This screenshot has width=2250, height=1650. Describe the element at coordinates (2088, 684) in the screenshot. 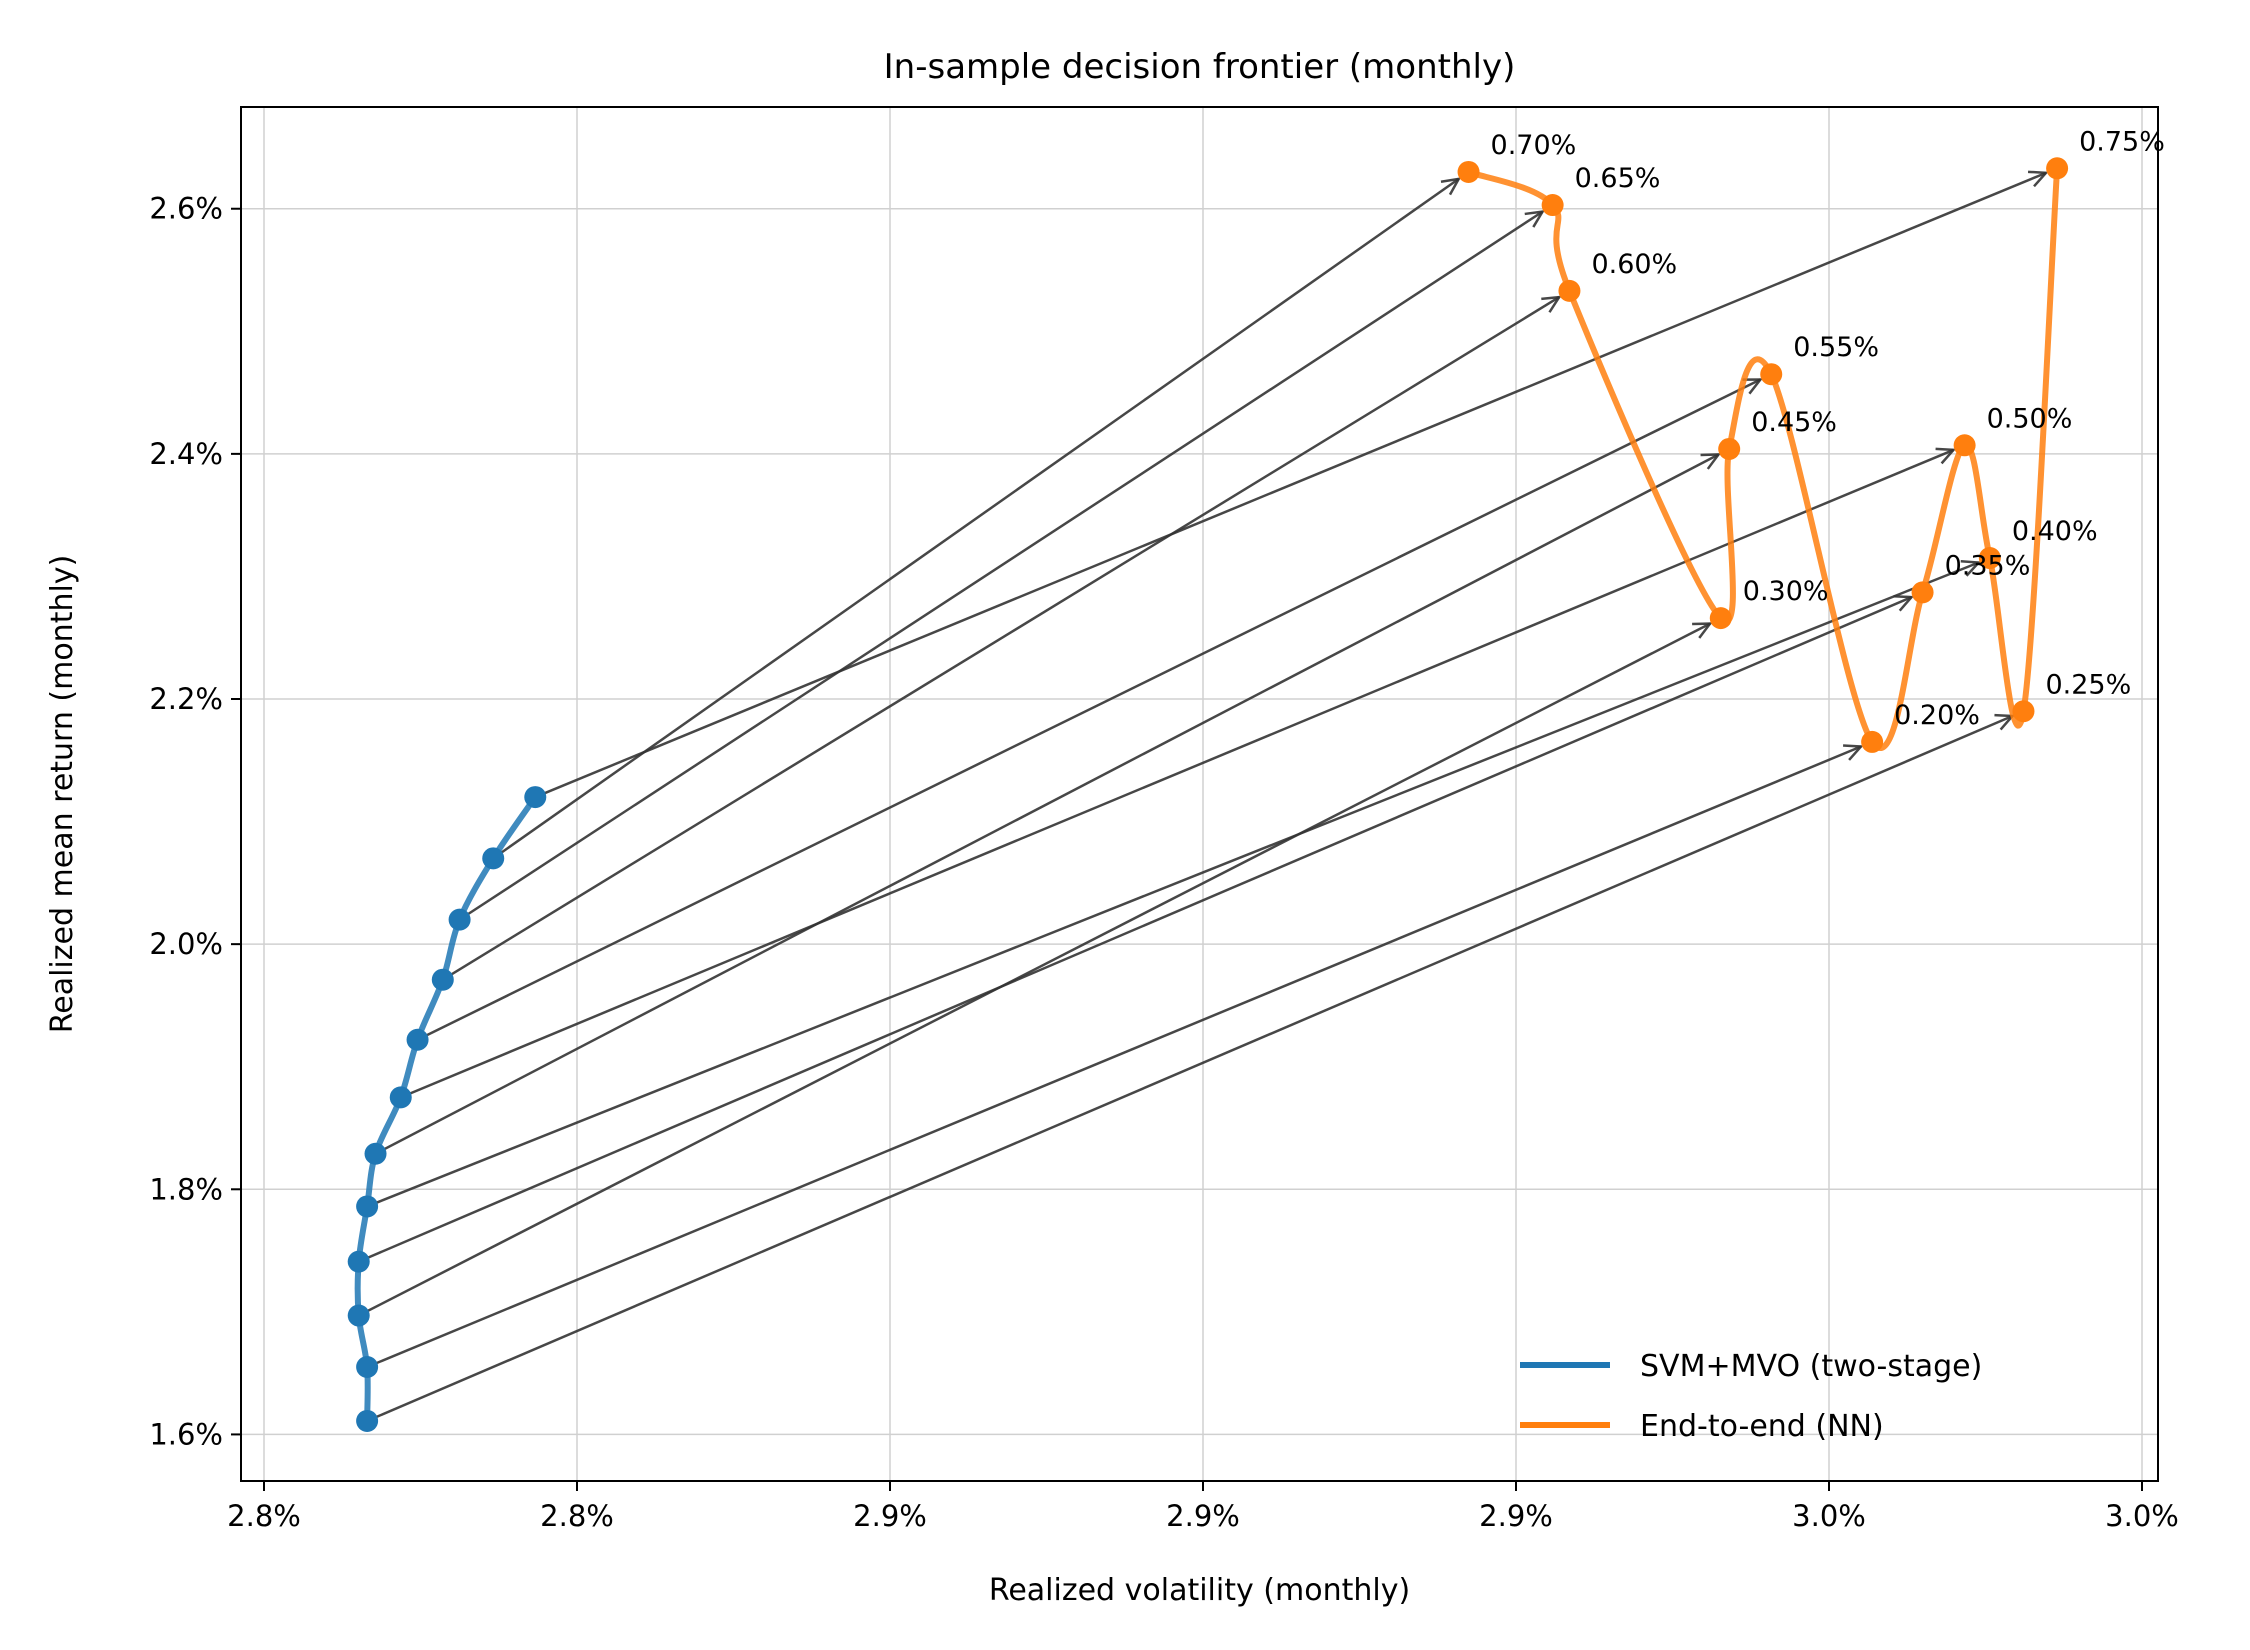

I see `e2e-point-label: 0.25%` at that location.